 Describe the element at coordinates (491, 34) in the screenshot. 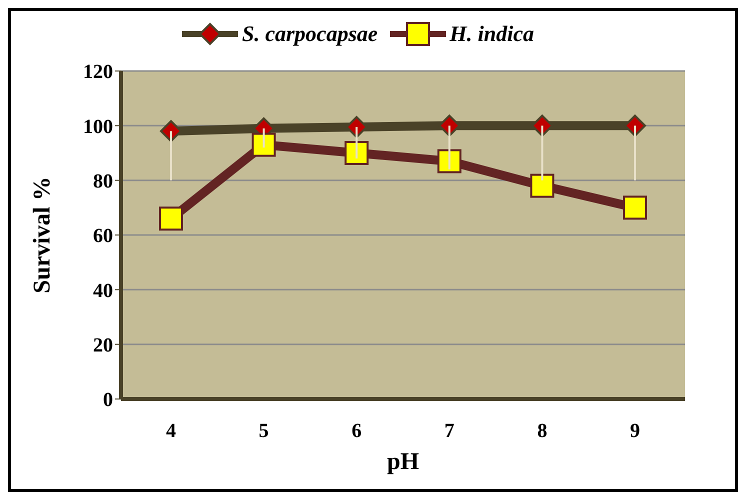

I see `legend-label: H. indica` at that location.